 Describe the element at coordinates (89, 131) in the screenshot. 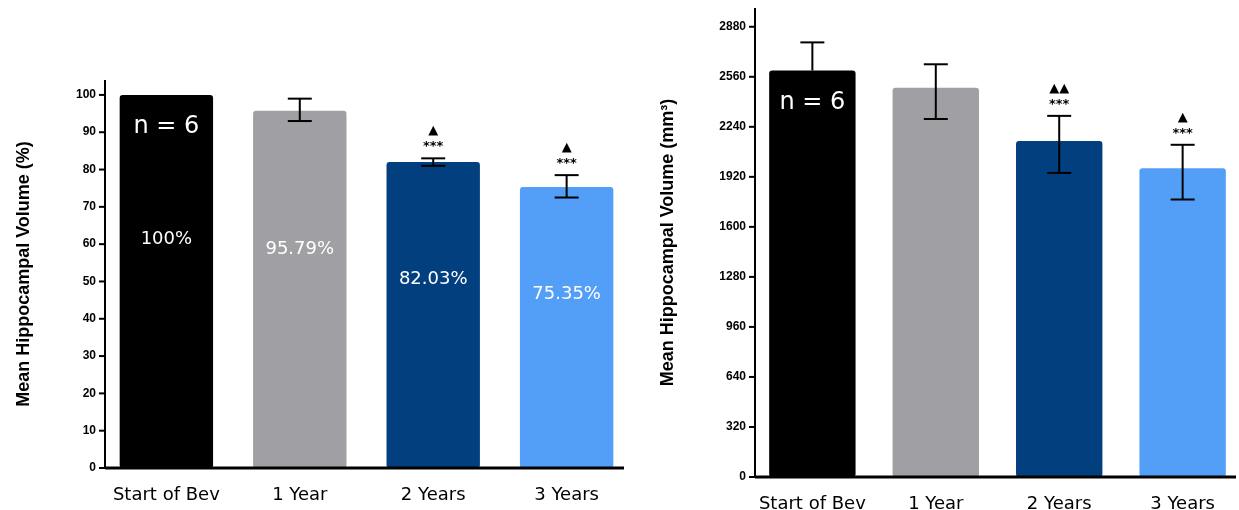

I see `y-tick-label: 90` at that location.